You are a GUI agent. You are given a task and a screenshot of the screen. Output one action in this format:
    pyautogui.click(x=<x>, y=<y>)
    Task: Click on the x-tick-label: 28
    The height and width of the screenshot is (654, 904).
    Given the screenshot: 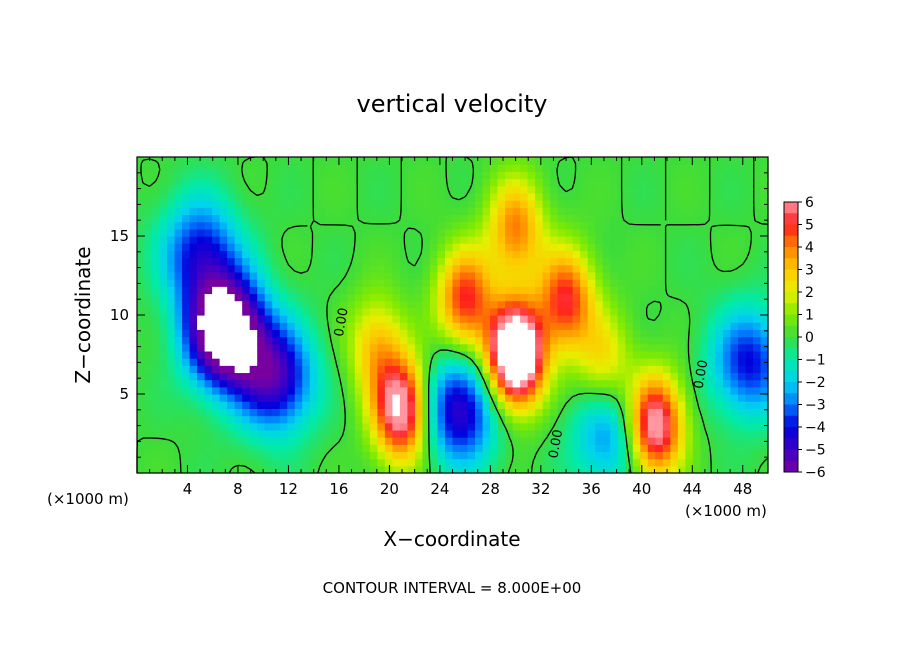 What is the action you would take?
    pyautogui.click(x=490, y=489)
    